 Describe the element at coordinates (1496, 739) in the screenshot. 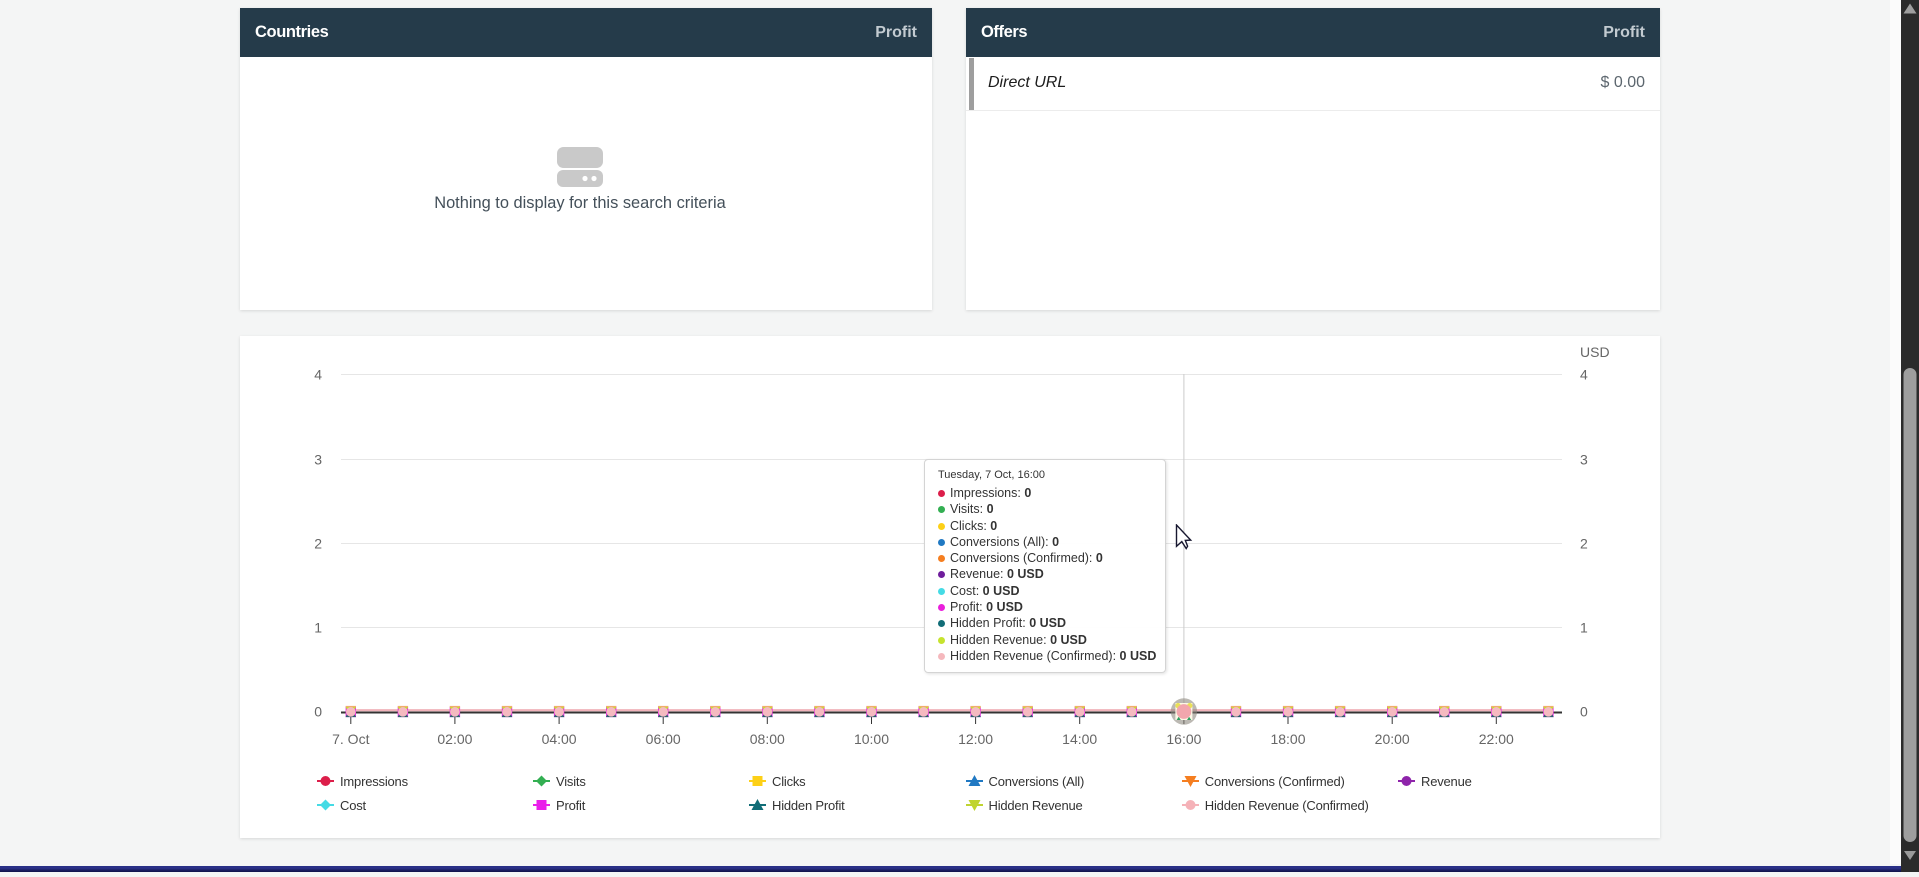

I see `svg-text: 22:00` at that location.